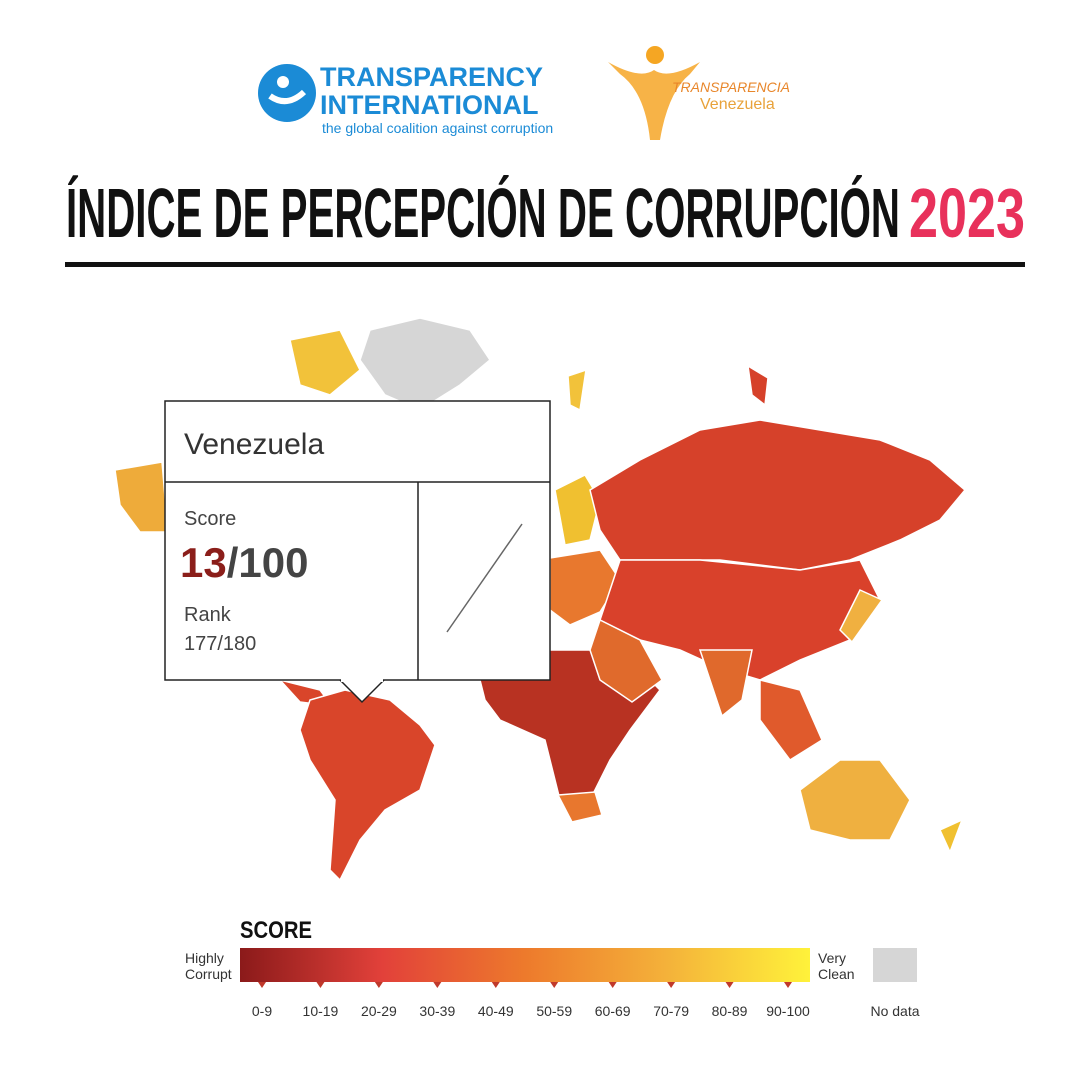 The image size is (1080, 1080). What do you see at coordinates (220, 644) in the screenshot?
I see `tooltip-rank: 177/180` at bounding box center [220, 644].